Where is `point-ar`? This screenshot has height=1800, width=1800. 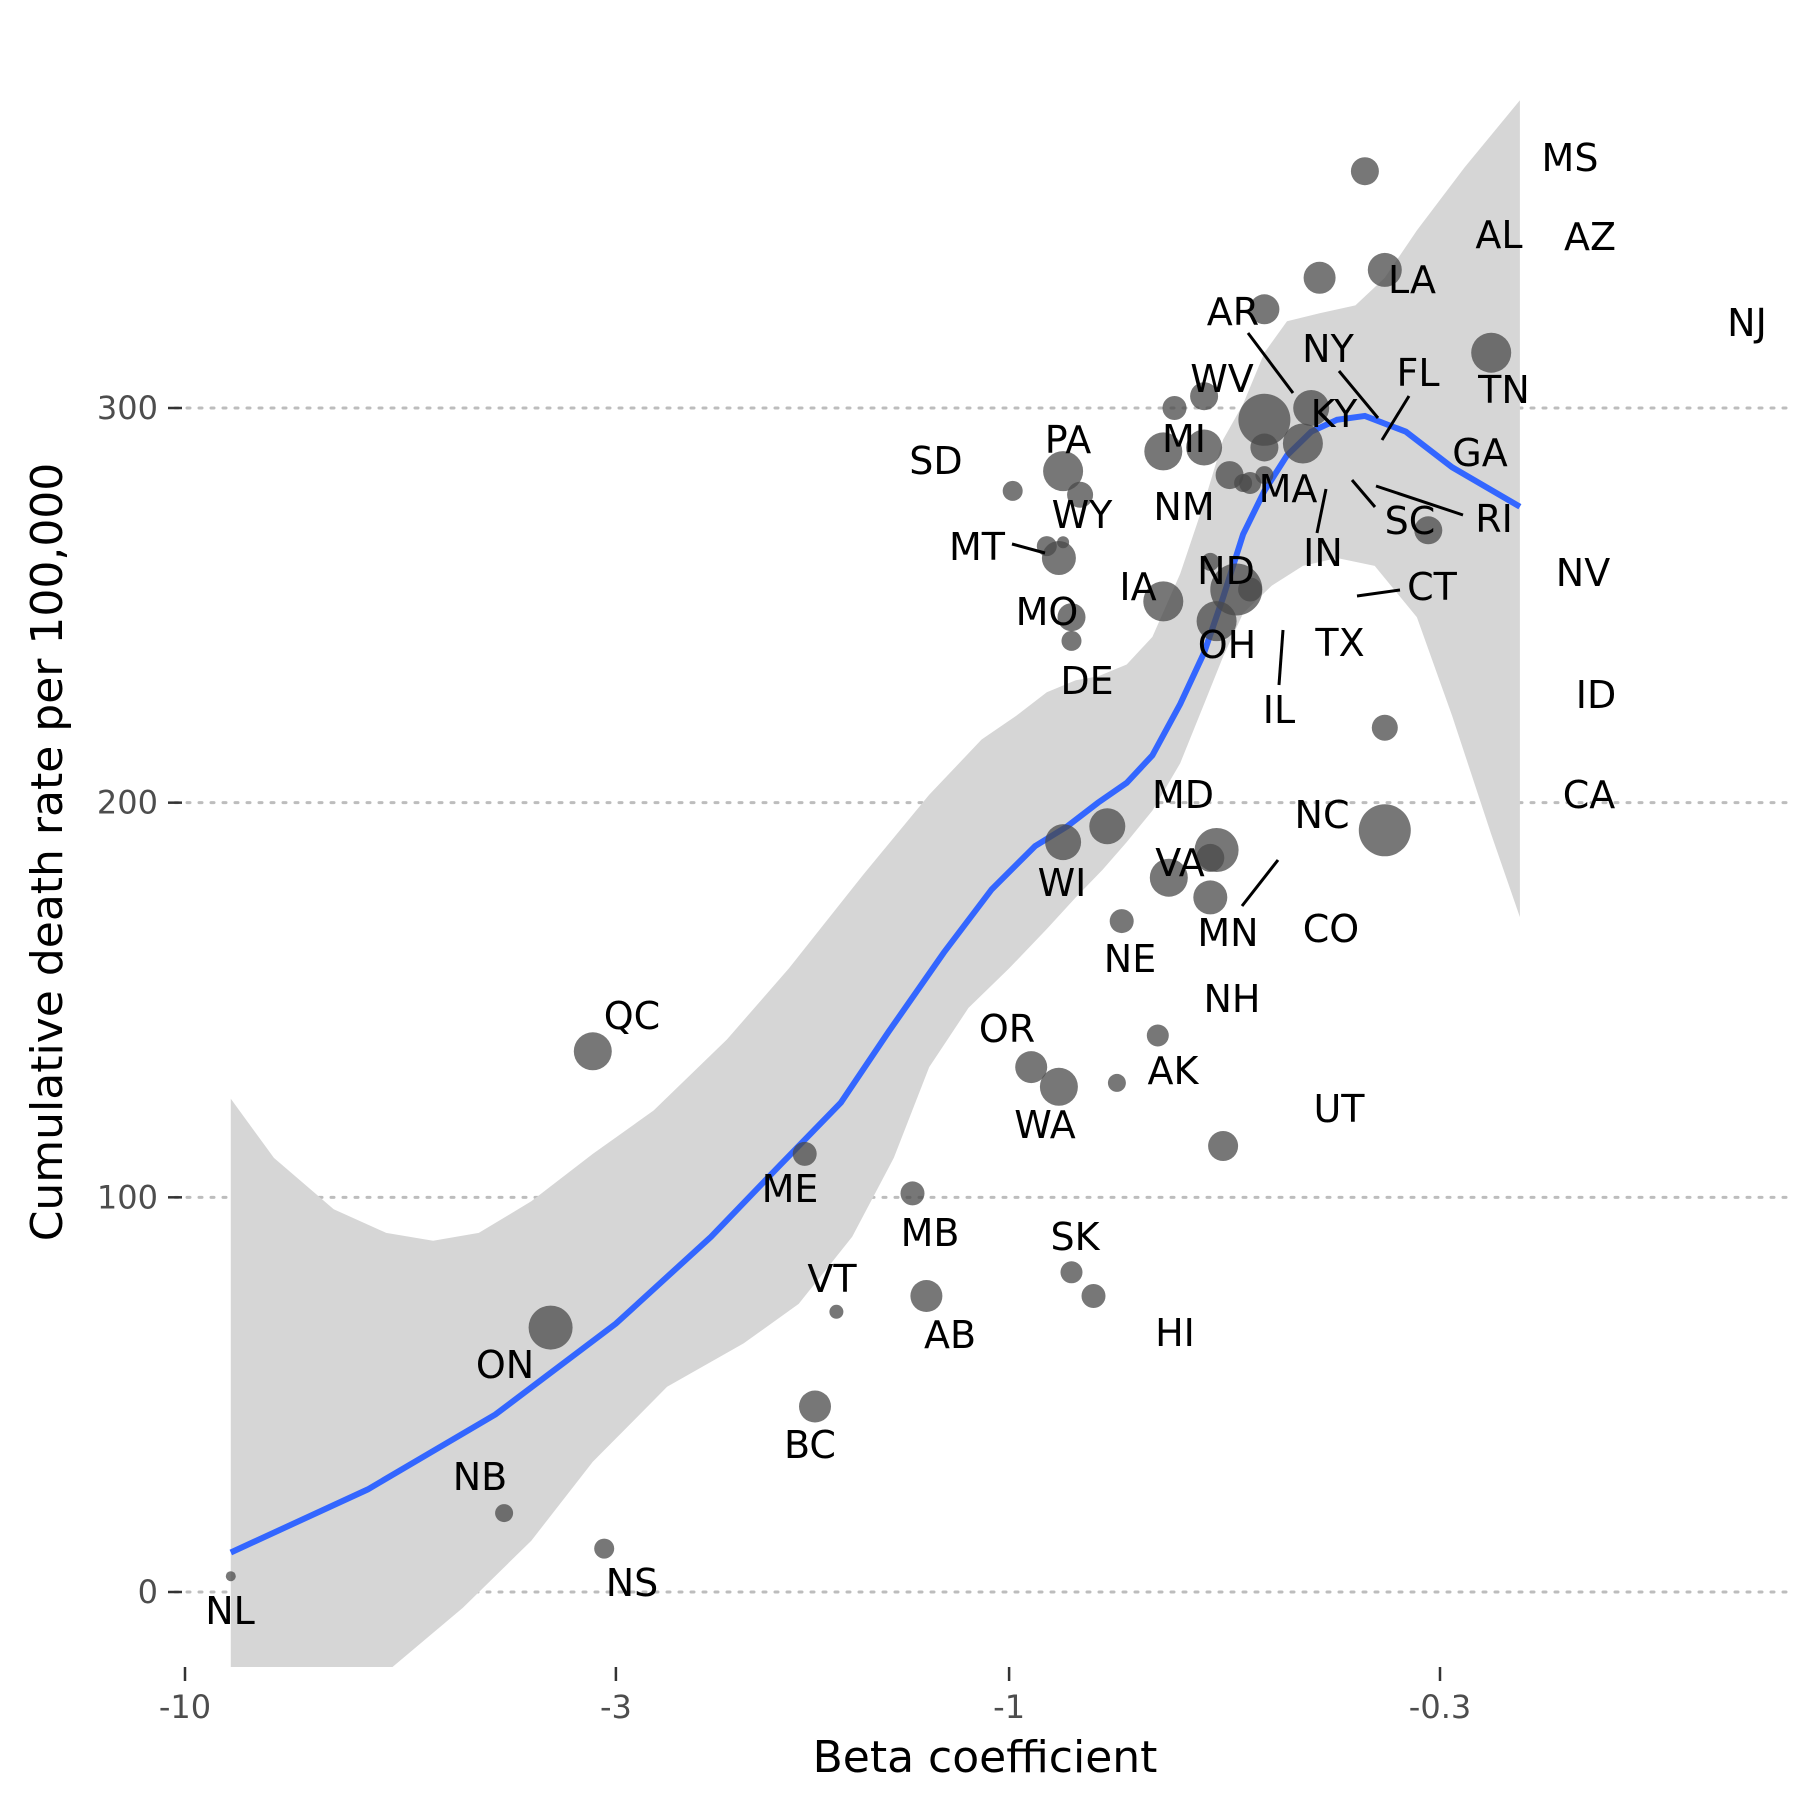
point-ar is located at coordinates (1204, 396).